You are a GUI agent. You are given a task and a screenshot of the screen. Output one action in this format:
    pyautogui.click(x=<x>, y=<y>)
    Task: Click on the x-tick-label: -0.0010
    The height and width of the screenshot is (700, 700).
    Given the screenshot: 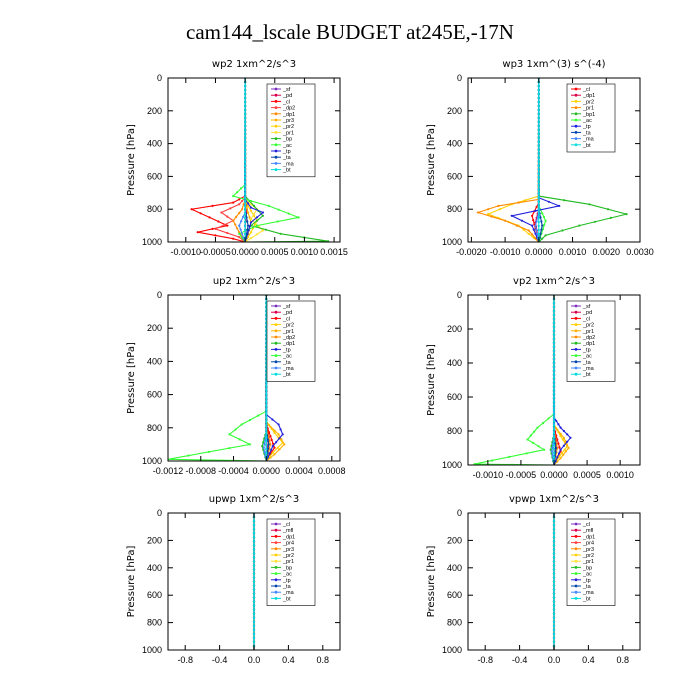 What is the action you would take?
    pyautogui.click(x=186, y=252)
    